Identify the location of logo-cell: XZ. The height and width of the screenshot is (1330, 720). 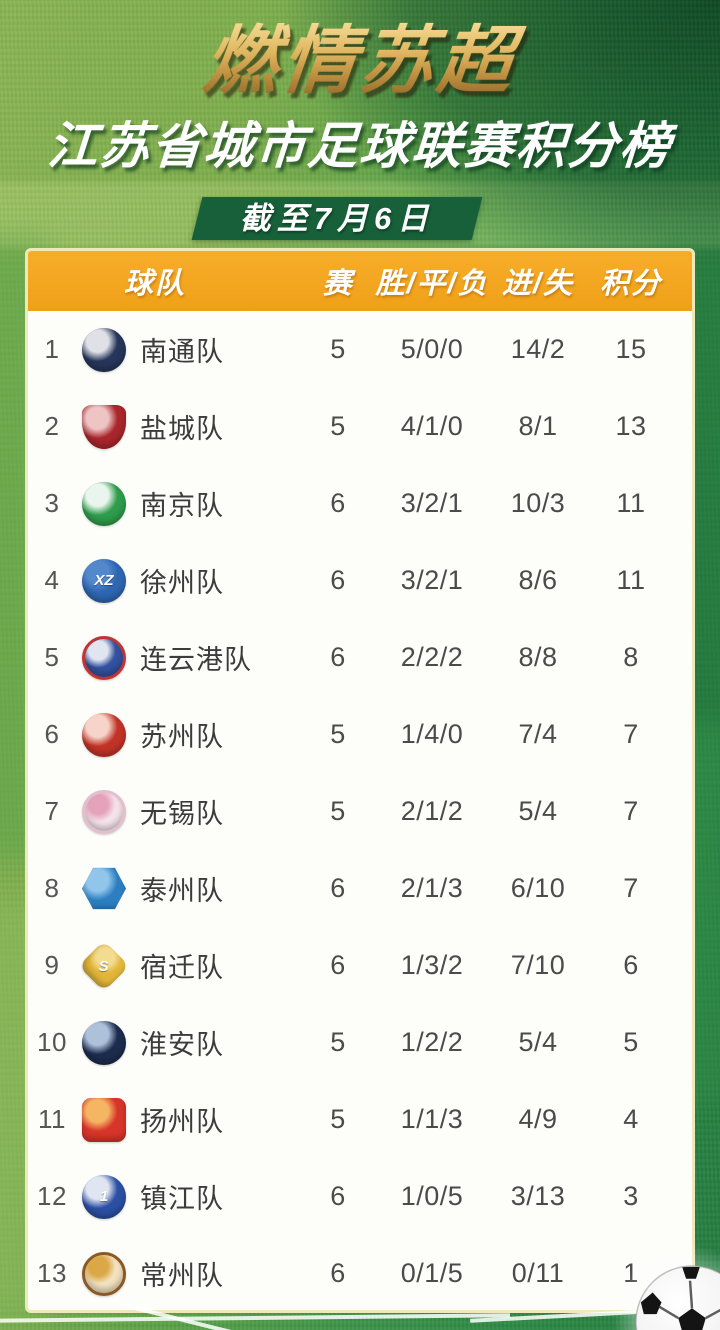
(104, 580).